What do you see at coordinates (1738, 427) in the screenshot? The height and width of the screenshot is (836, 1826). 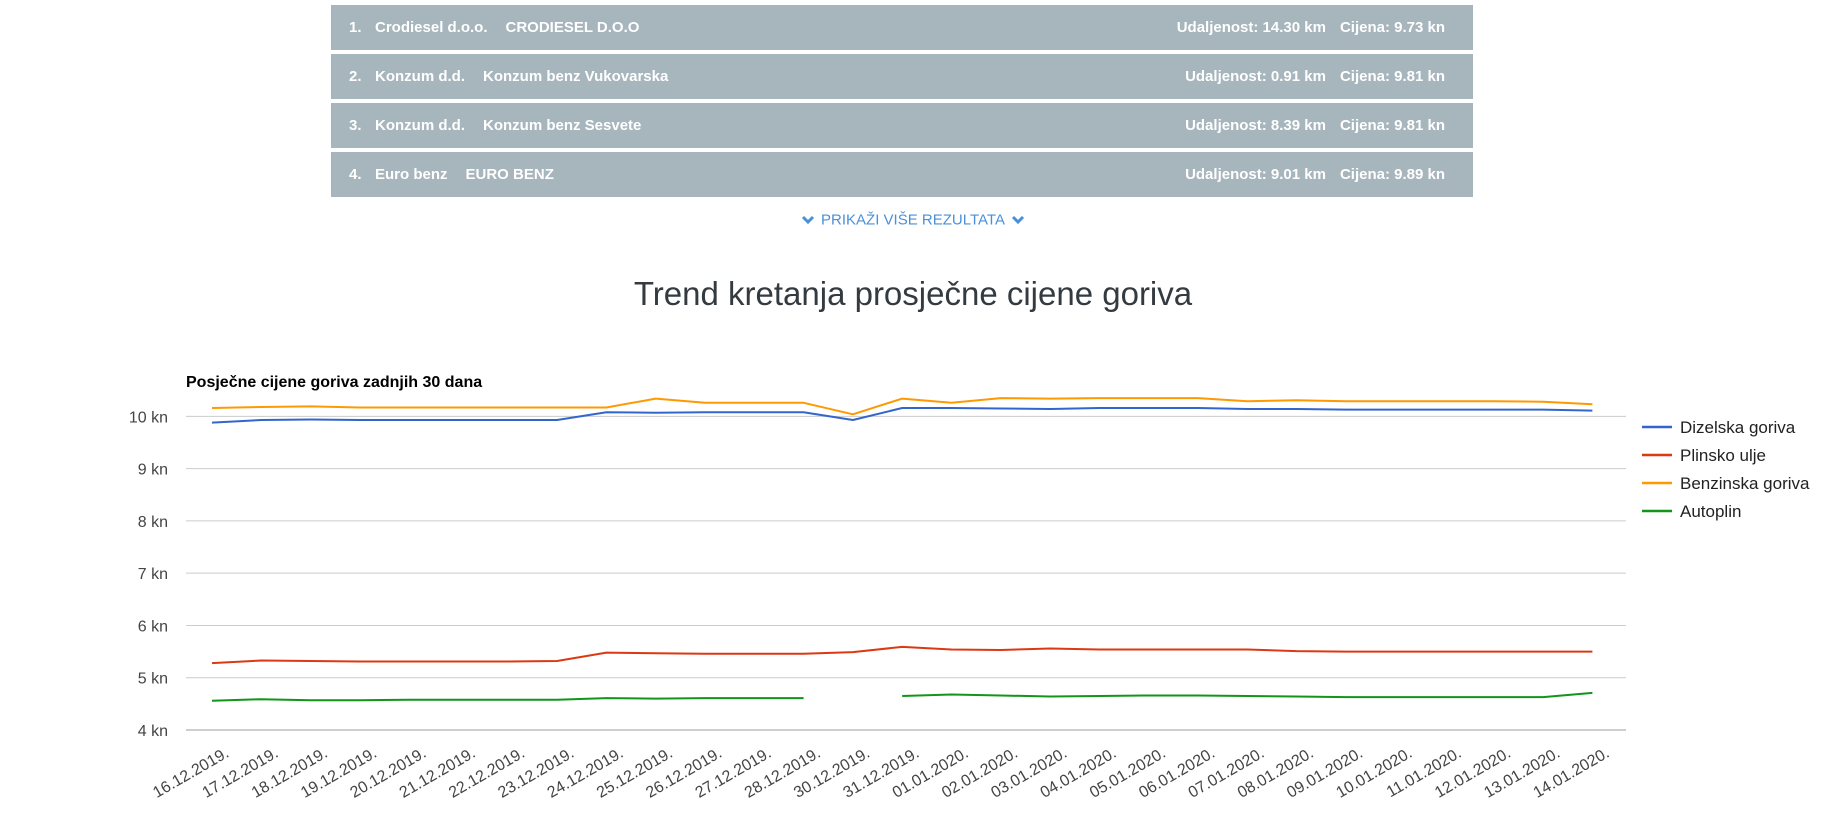 I see `legend-label: Dizelska goriva` at bounding box center [1738, 427].